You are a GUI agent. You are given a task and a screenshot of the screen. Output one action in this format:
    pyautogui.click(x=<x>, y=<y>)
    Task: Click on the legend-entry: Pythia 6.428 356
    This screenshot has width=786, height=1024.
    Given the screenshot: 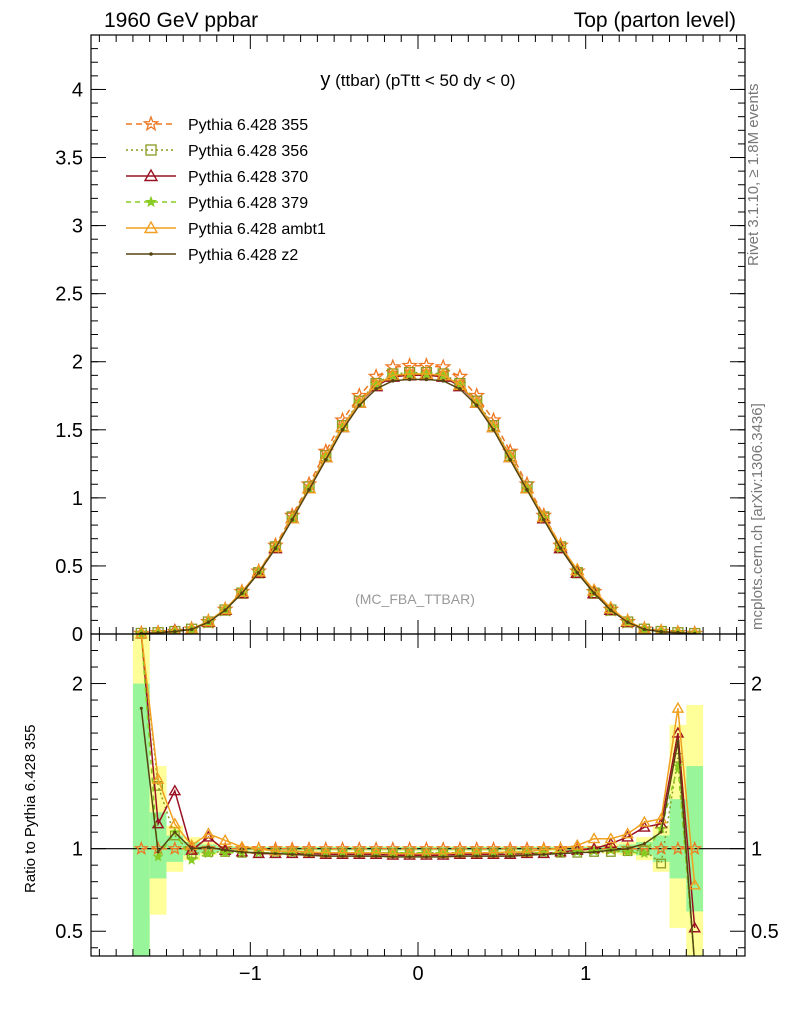 What is the action you would take?
    pyautogui.click(x=217, y=151)
    